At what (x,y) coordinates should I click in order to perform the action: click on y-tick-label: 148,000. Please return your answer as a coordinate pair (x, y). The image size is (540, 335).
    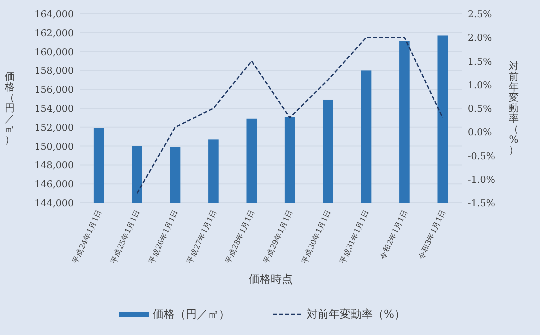
    Looking at the image, I should click on (54, 166).